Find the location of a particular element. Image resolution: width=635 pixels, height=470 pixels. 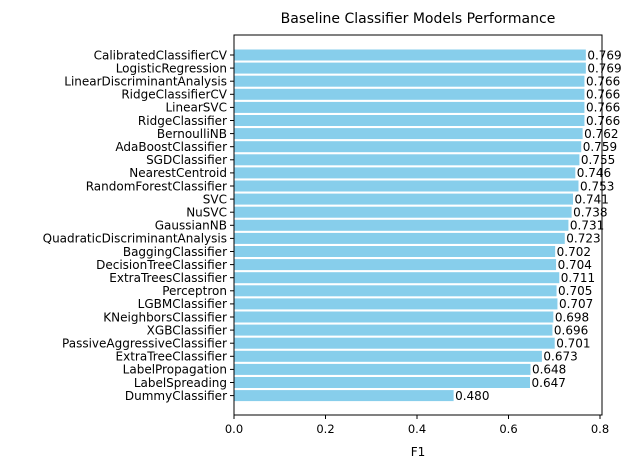

category-label: ExtraTreeClassifier is located at coordinates (172, 357).